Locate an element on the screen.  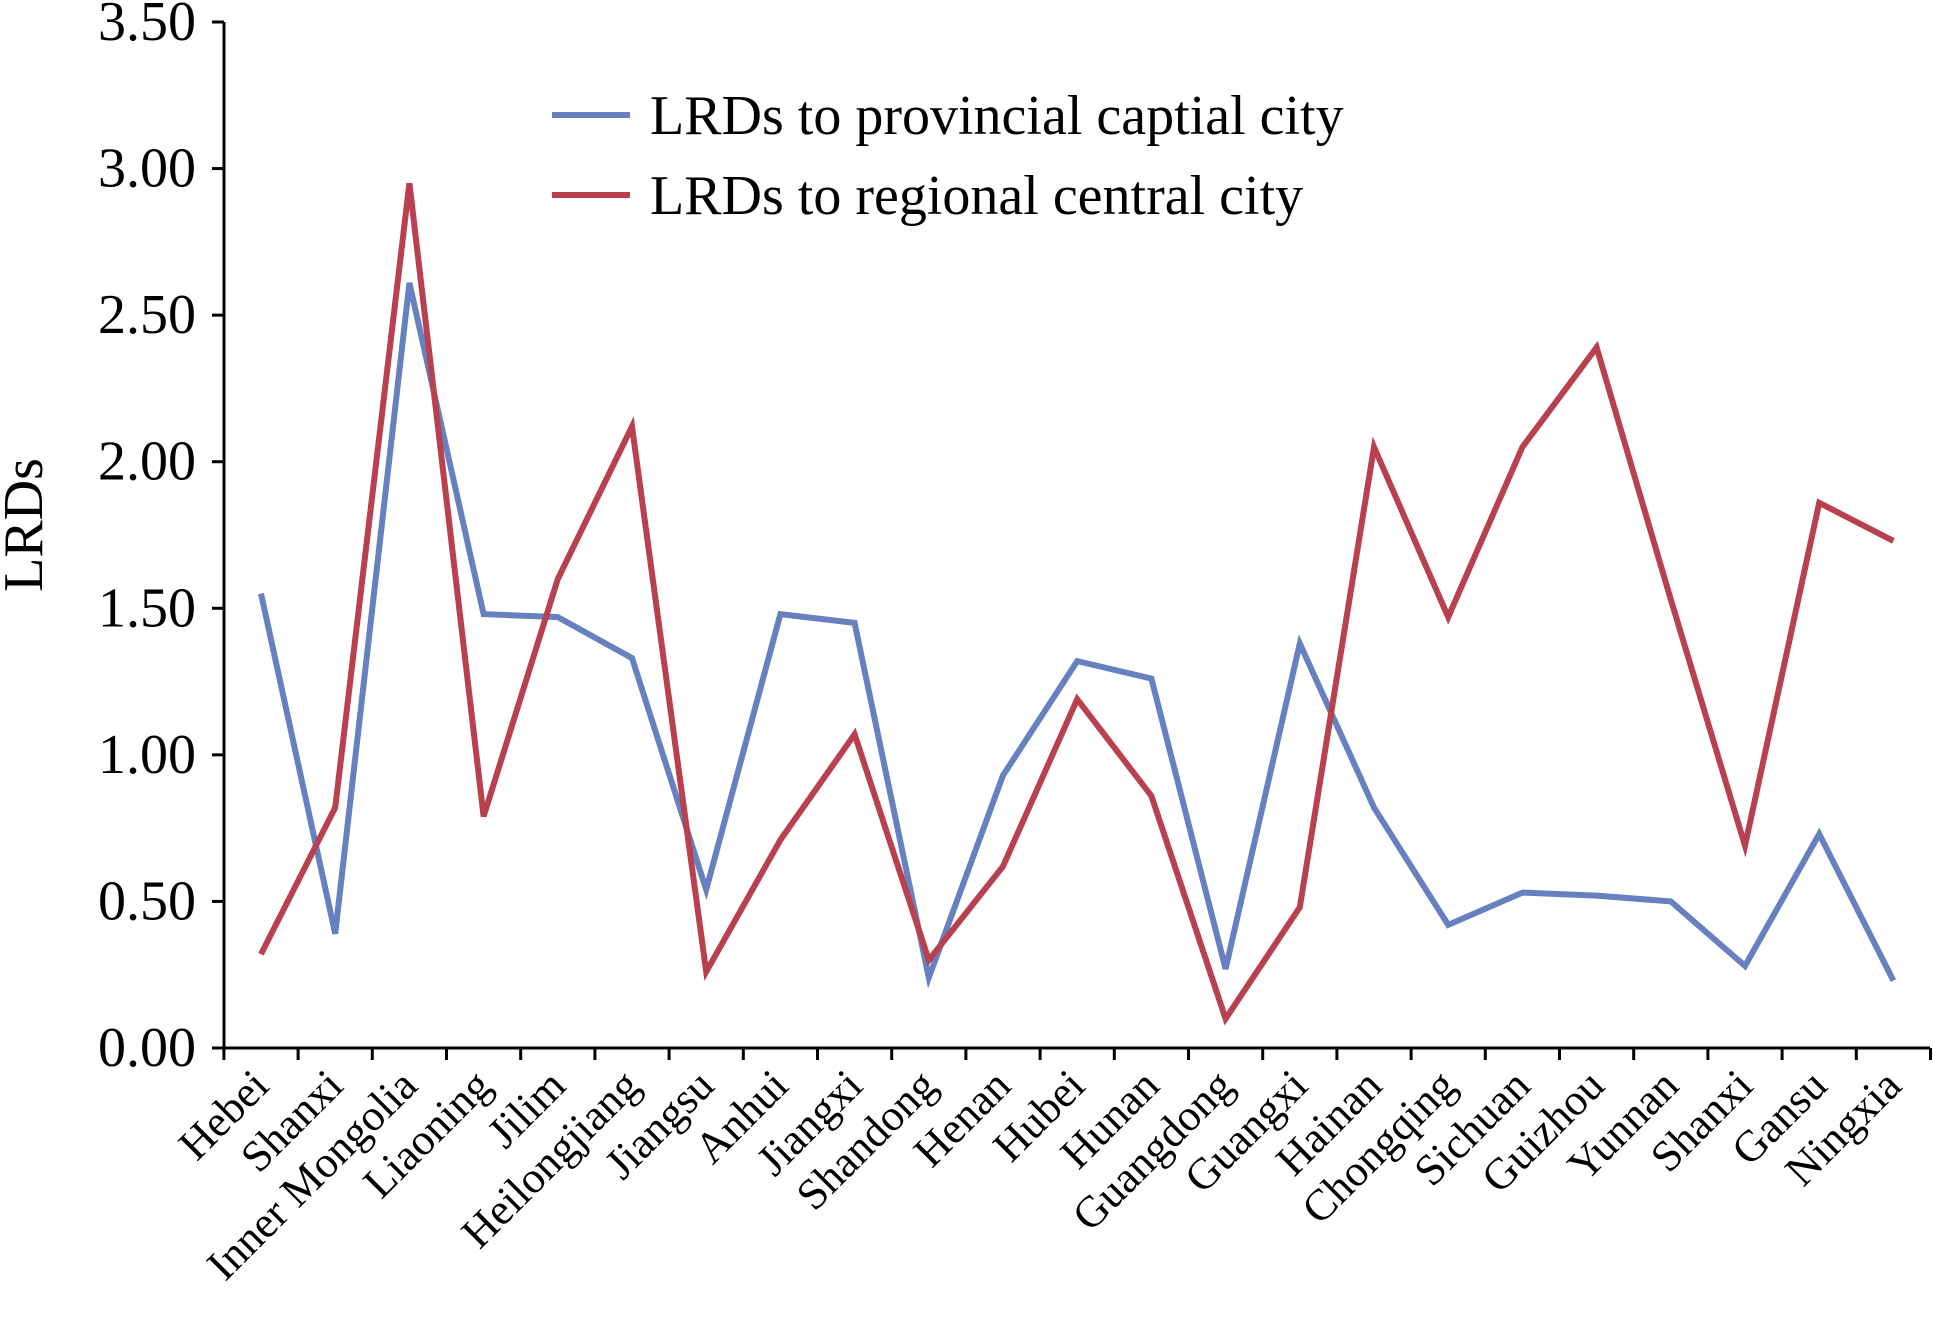
legend-label-1: LRDs to provincial captial city is located at coordinates (997, 116).